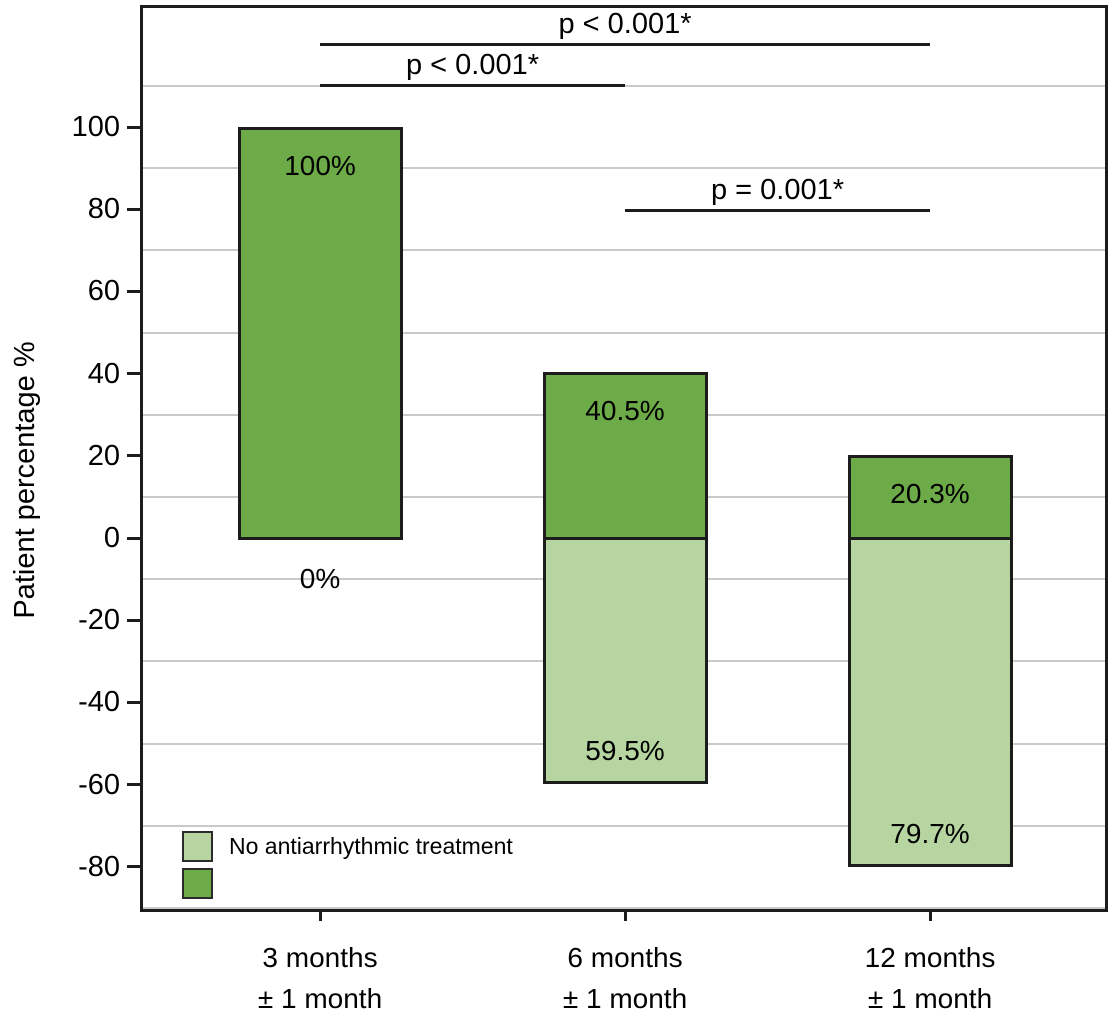  I want to click on y-axis-tick-label: -60, so click(99, 784).